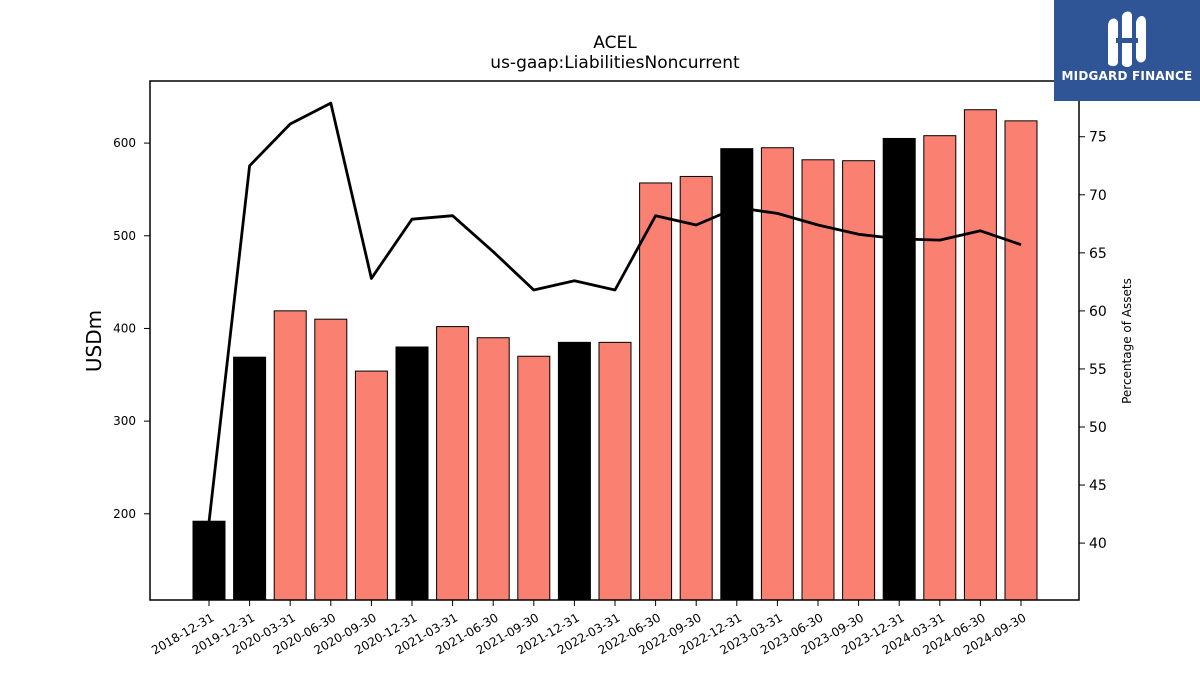  What do you see at coordinates (124, 328) in the screenshot?
I see `y-tick-label-400: 400` at bounding box center [124, 328].